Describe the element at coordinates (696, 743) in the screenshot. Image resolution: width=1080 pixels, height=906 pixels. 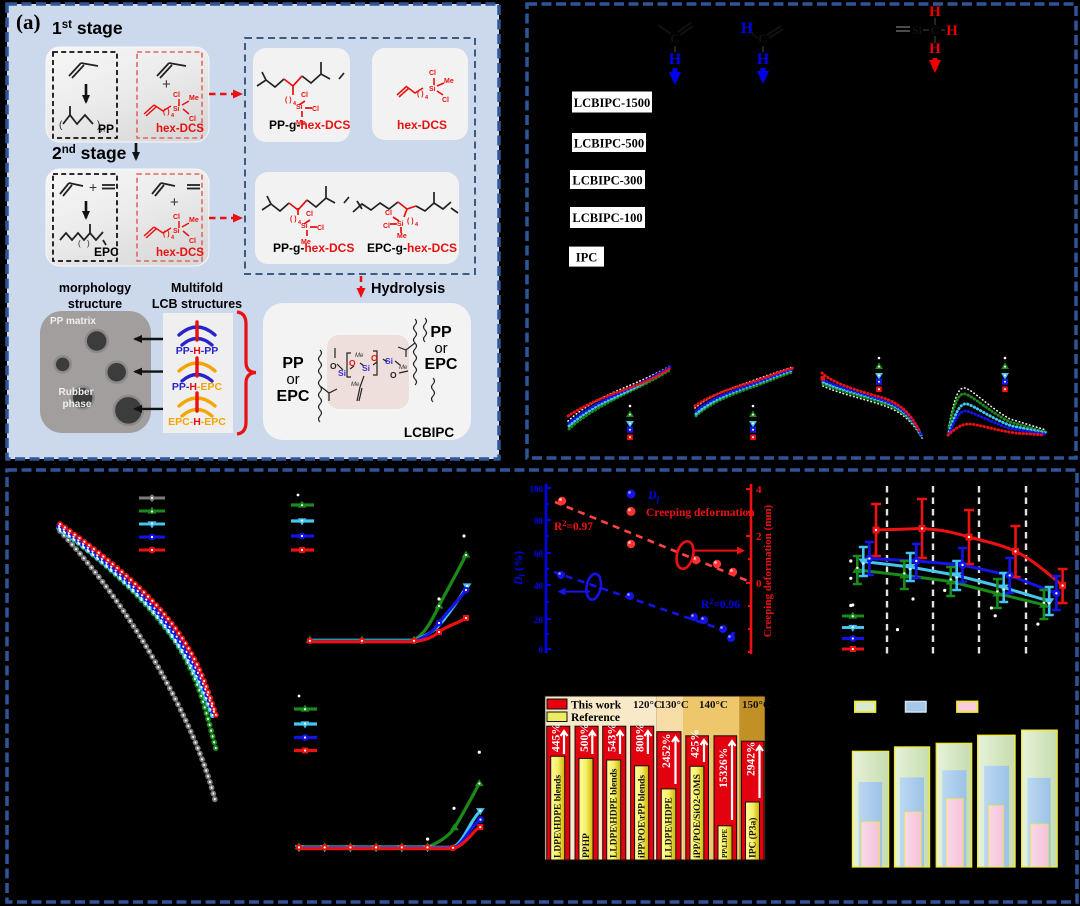
I see `svg-text: 425%` at that location.